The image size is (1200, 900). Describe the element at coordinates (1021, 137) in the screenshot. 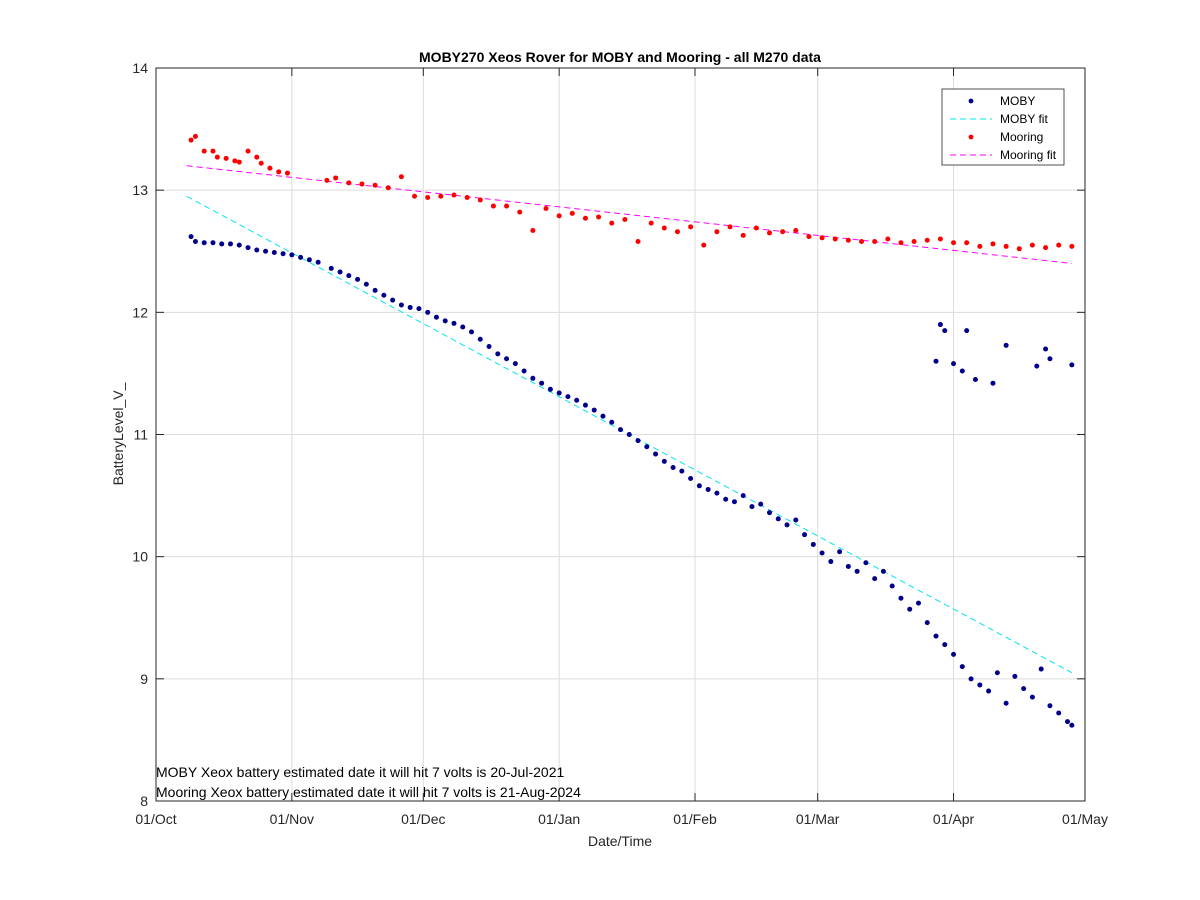

I see `legend-mooring-label: Mooring` at that location.